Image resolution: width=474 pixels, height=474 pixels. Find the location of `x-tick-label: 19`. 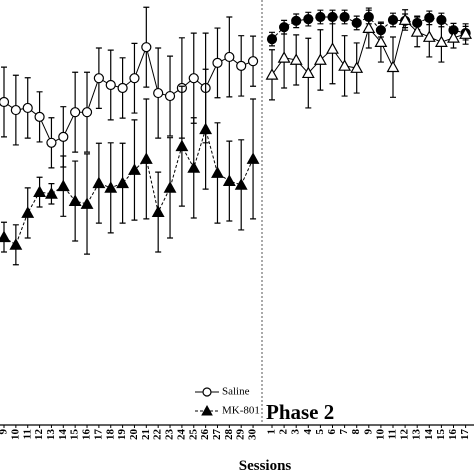

x-tick-label: 19 is located at coordinates (122, 435).